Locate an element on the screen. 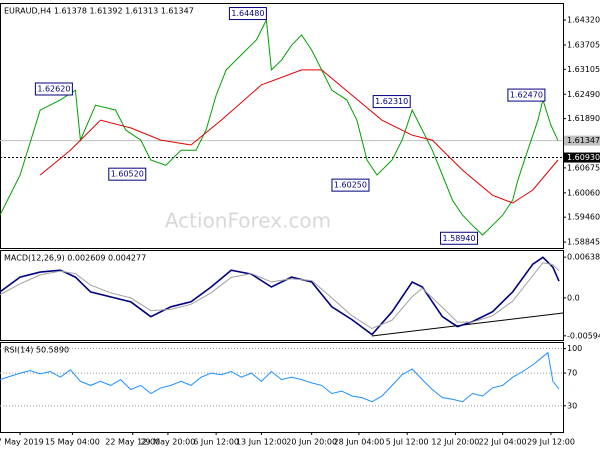  y-tick-label: 1.64320 is located at coordinates (583, 20).